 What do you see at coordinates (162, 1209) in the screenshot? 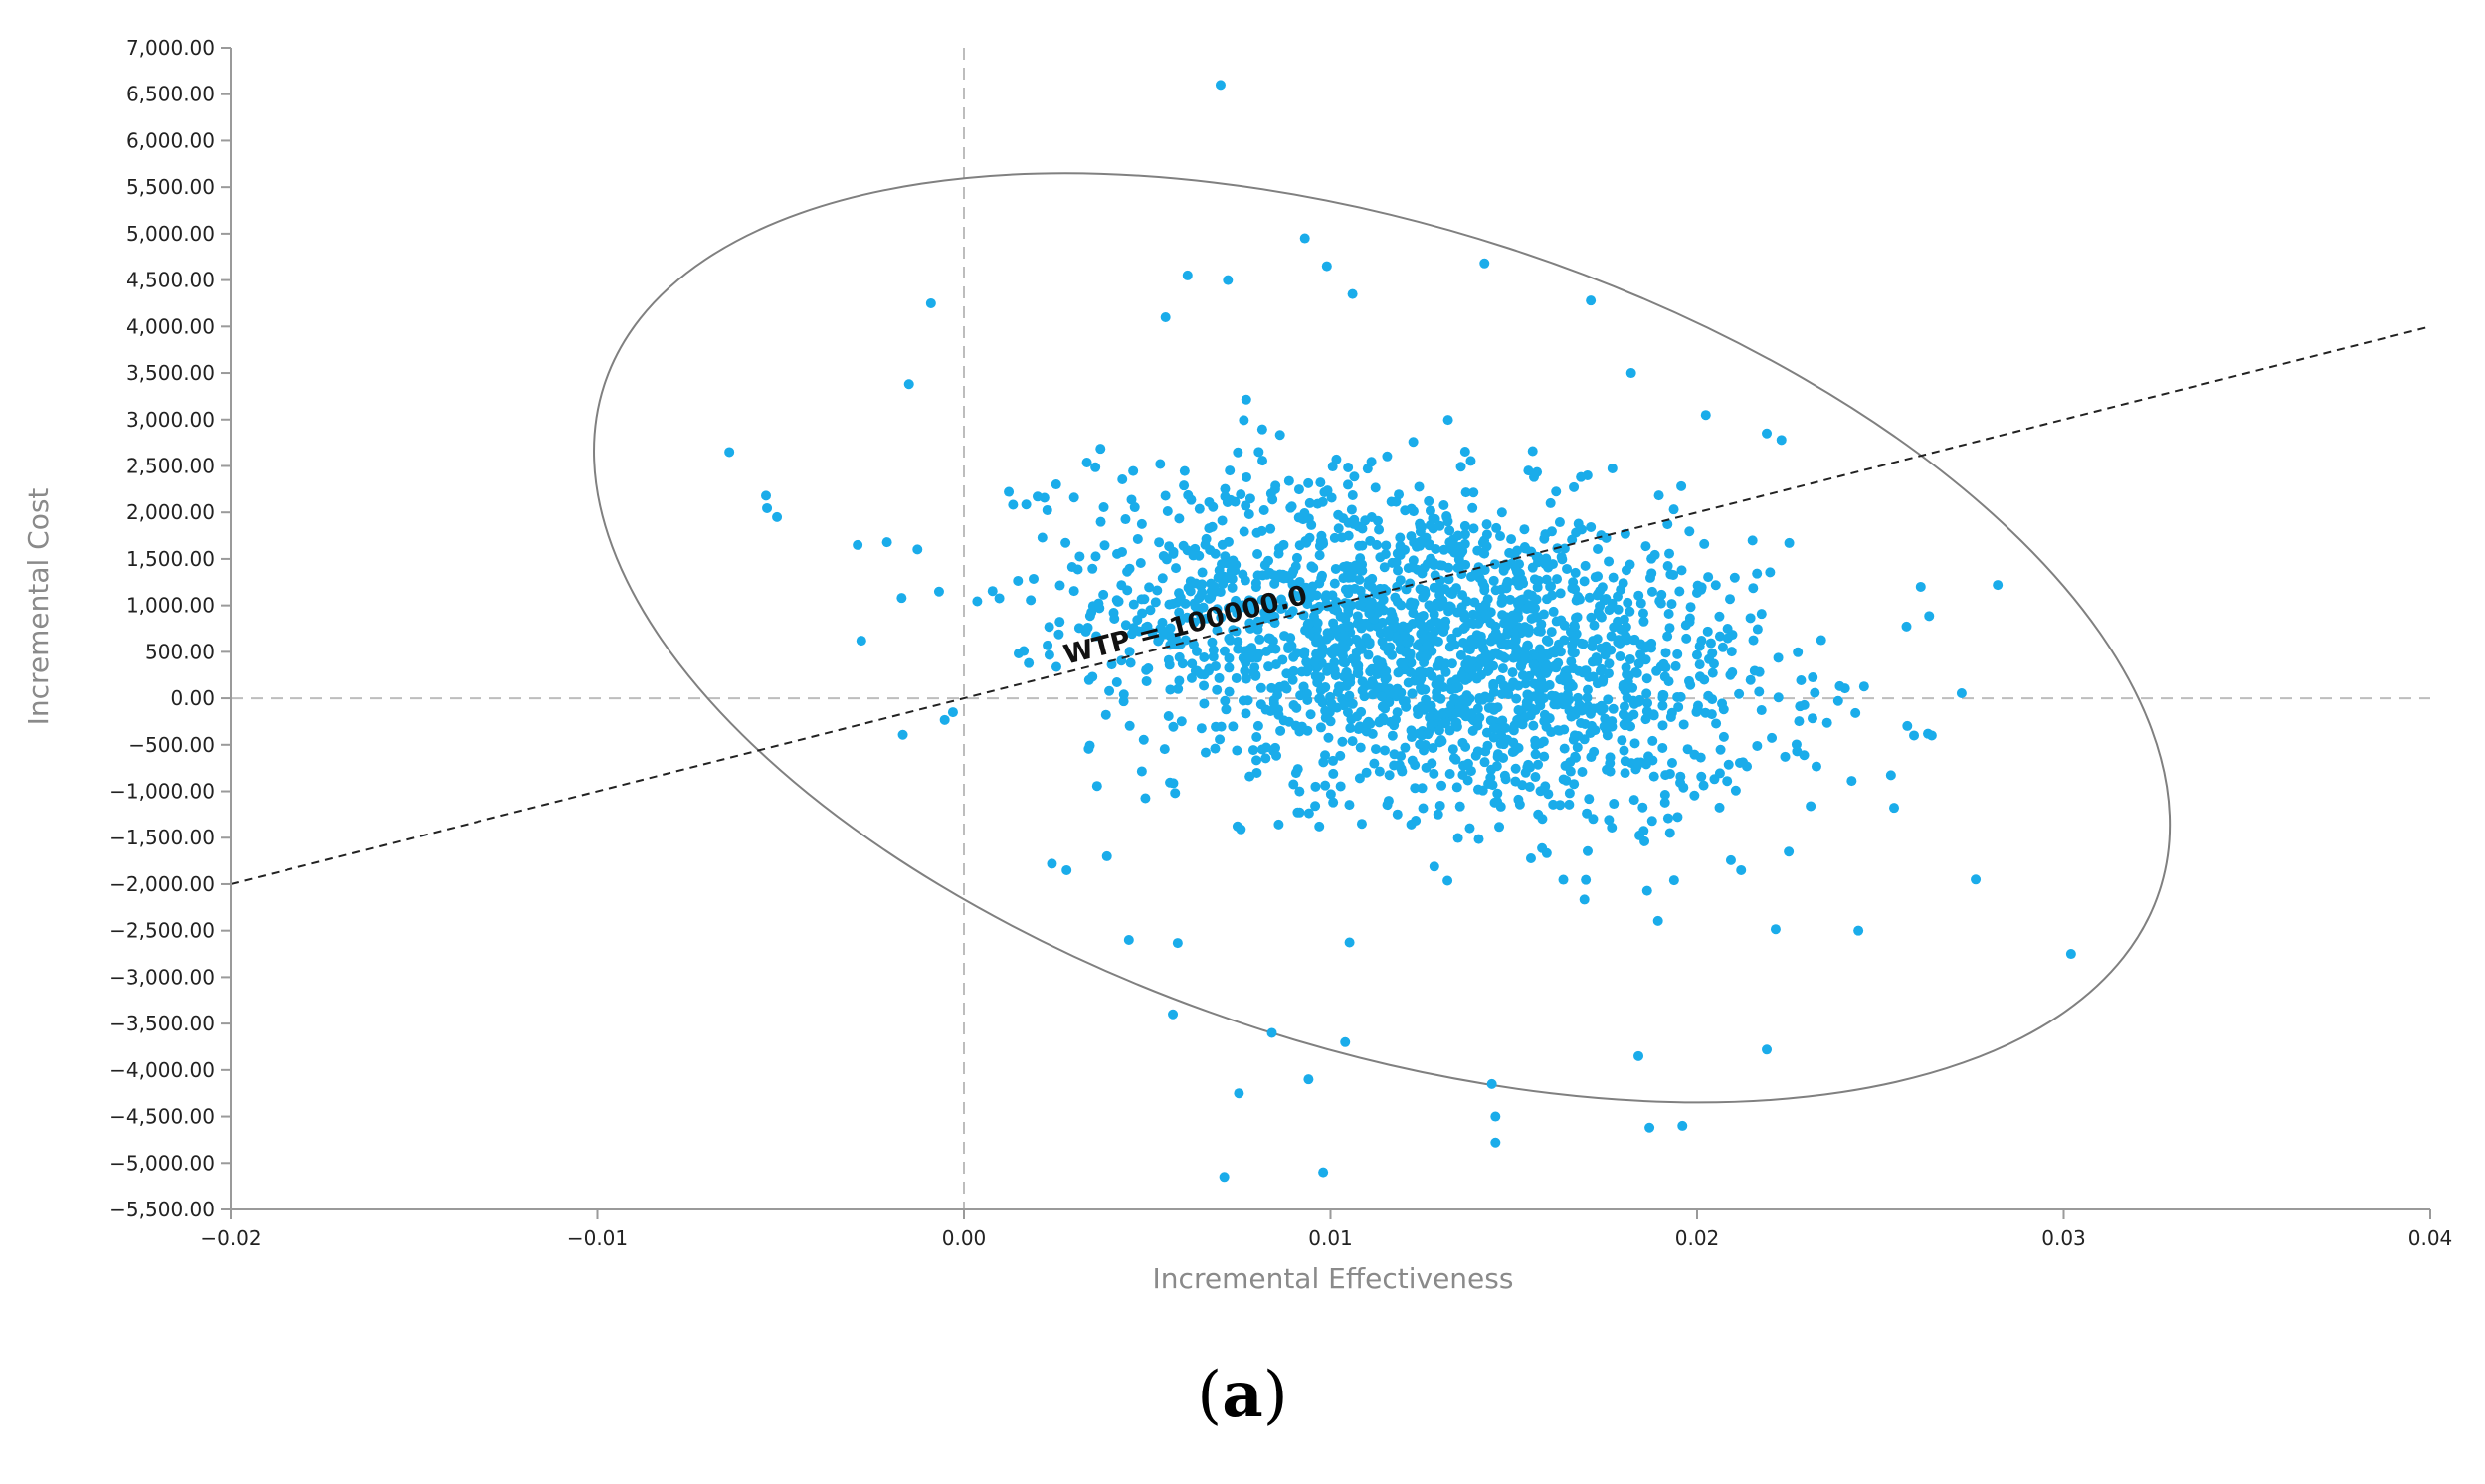
I see `y-tick-label: −5,500.00` at bounding box center [162, 1209].